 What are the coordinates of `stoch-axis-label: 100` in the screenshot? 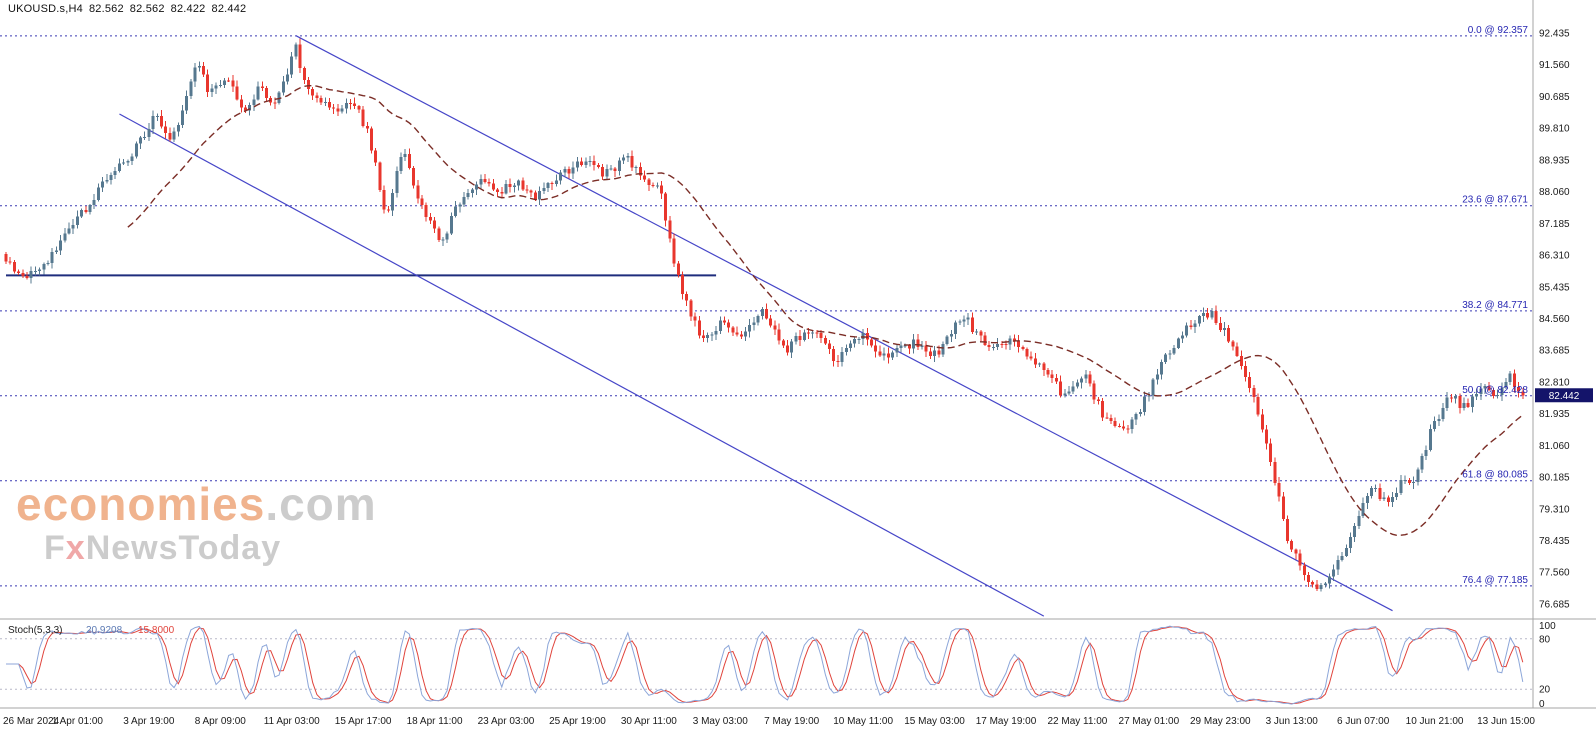 It's located at (1547, 626).